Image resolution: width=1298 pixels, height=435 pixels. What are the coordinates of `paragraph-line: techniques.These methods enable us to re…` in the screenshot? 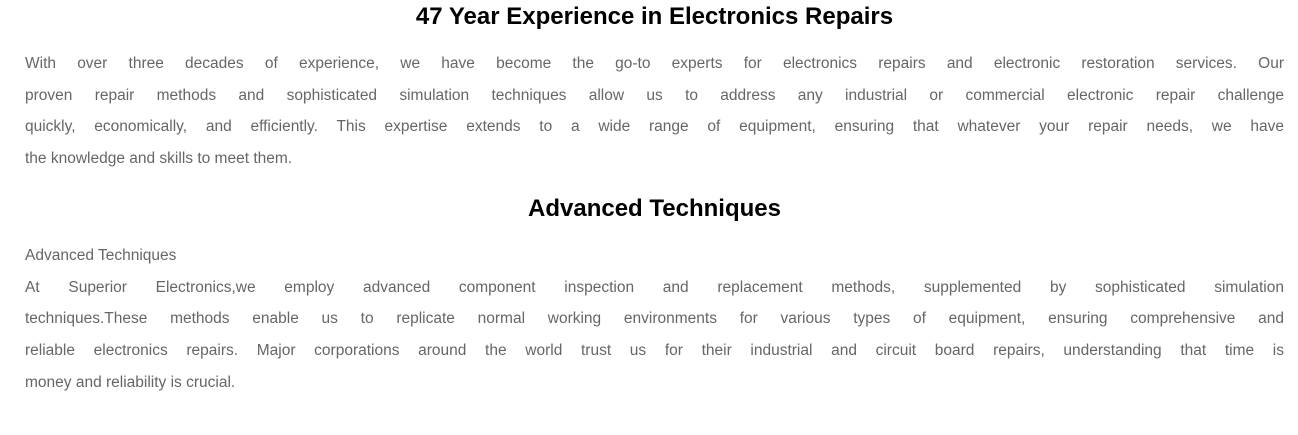 It's located at (654, 319).